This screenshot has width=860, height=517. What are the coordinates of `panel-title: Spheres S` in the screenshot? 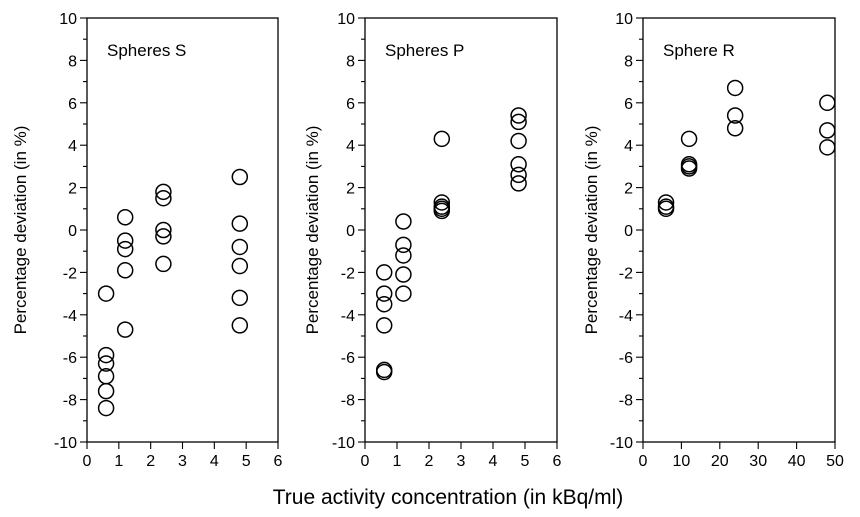 It's located at (146, 50).